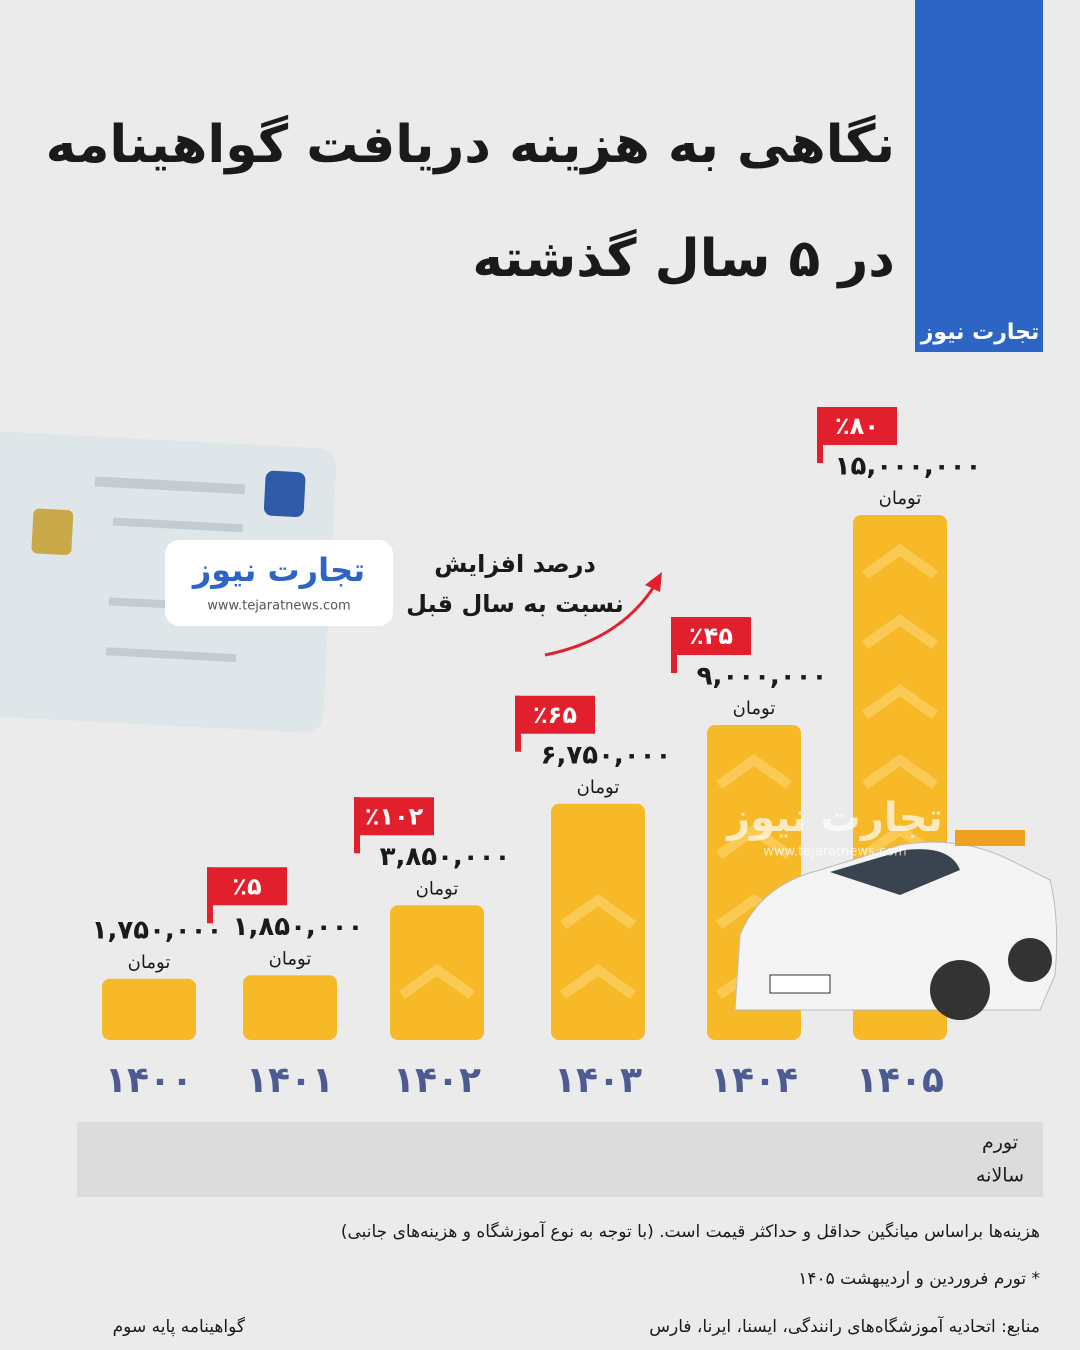  What do you see at coordinates (1000, 1143) in the screenshot?
I see `inflation-label: تورم` at bounding box center [1000, 1143].